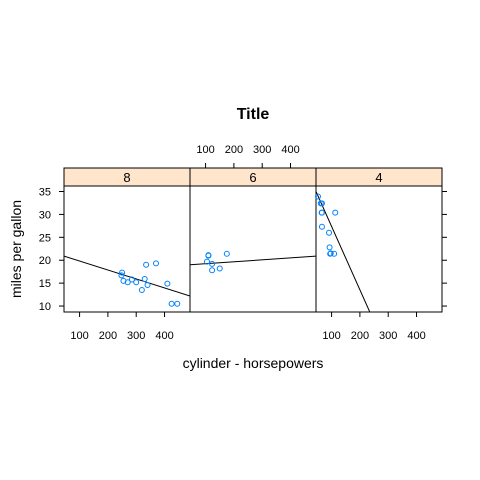 The image size is (480, 480). I want to click on panel-4: 4, so click(378, 240).